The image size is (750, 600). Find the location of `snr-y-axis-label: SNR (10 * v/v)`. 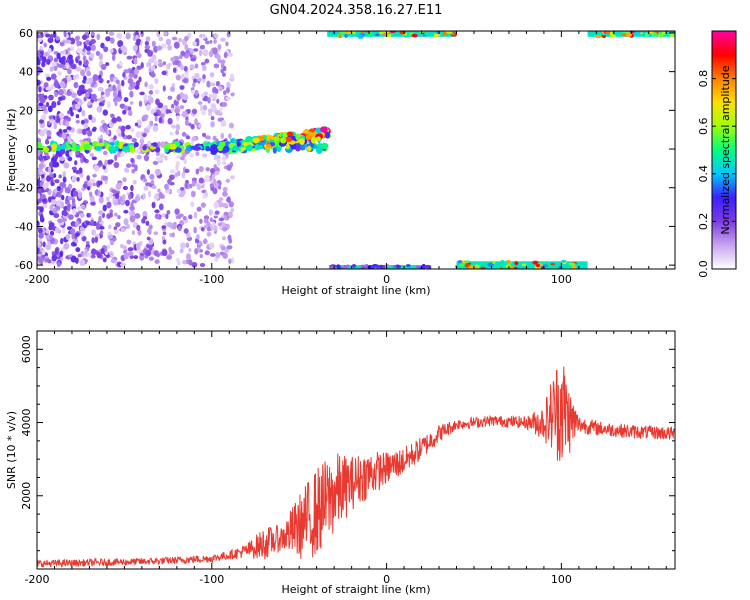

snr-y-axis-label: SNR (10 * v/v) is located at coordinates (11, 450).